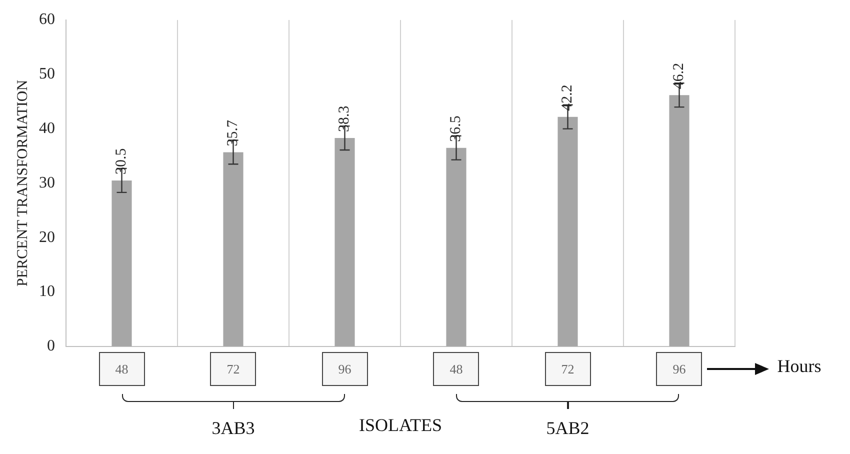 This screenshot has height=454, width=850. Describe the element at coordinates (51, 346) in the screenshot. I see `y-tick-label: 0` at that location.